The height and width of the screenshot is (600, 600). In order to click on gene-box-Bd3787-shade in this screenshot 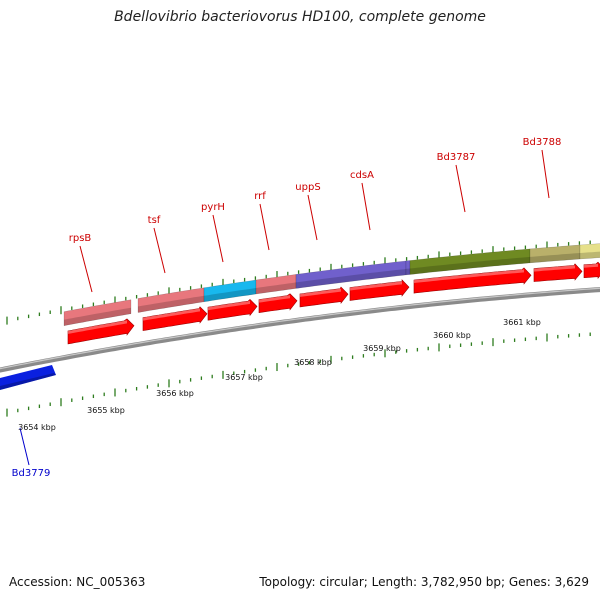, I will do `click(470, 265)`.